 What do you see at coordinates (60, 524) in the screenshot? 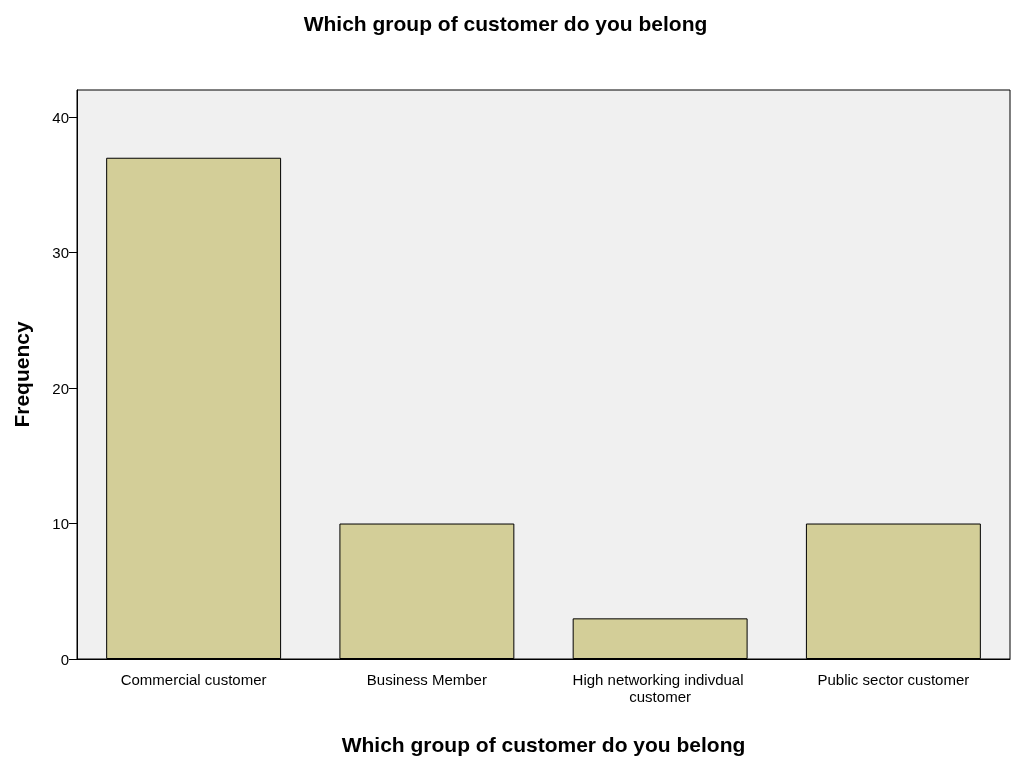
I see `y-tick-label: 10` at bounding box center [60, 524].